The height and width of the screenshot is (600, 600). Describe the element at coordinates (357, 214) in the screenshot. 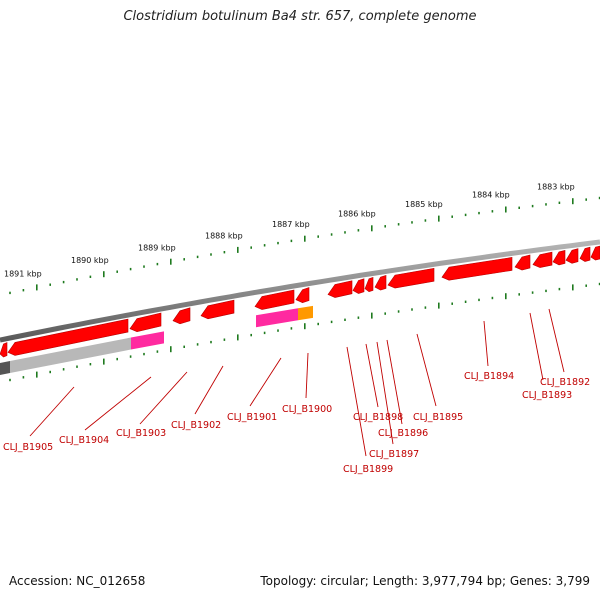

I see `scale-label: 1886 kbp` at that location.